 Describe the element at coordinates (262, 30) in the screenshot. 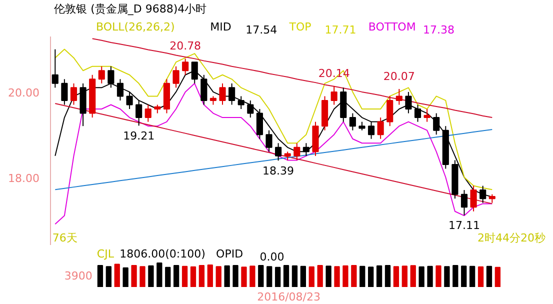

I see `text: 17.54` at that location.